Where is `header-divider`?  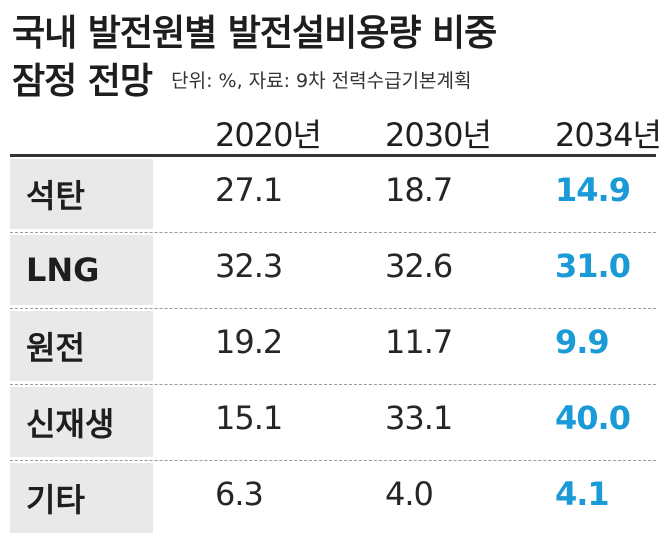
header-divider is located at coordinates (333, 155).